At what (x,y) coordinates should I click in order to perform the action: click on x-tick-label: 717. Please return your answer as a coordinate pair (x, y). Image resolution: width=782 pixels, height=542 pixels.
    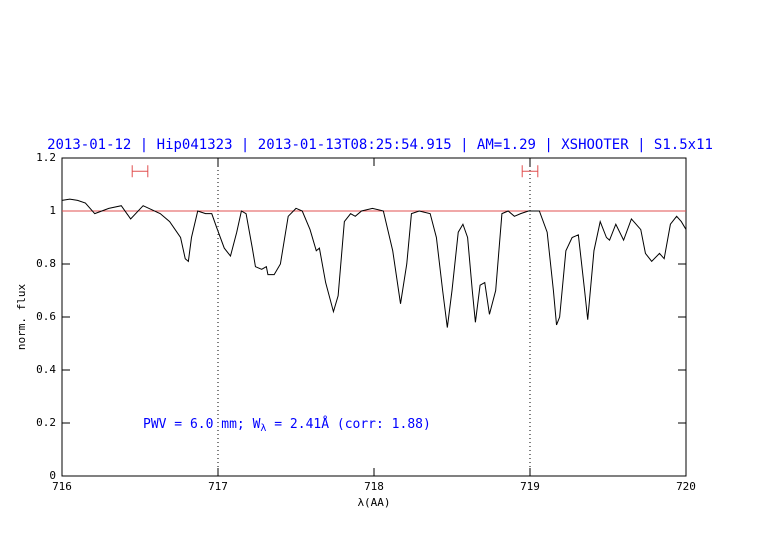
    Looking at the image, I should click on (218, 486).